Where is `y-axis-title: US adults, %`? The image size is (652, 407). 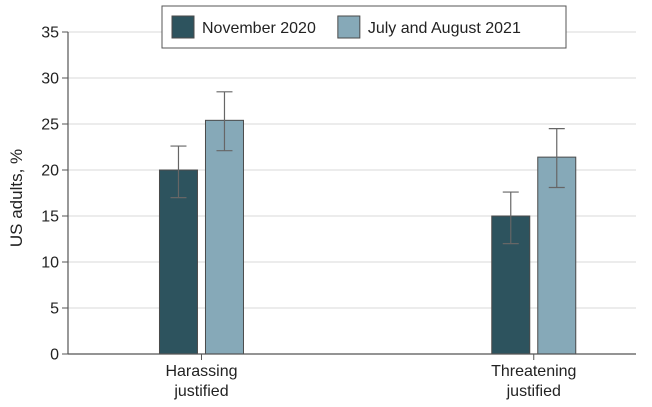 y-axis-title: US adults, % is located at coordinates (16, 198).